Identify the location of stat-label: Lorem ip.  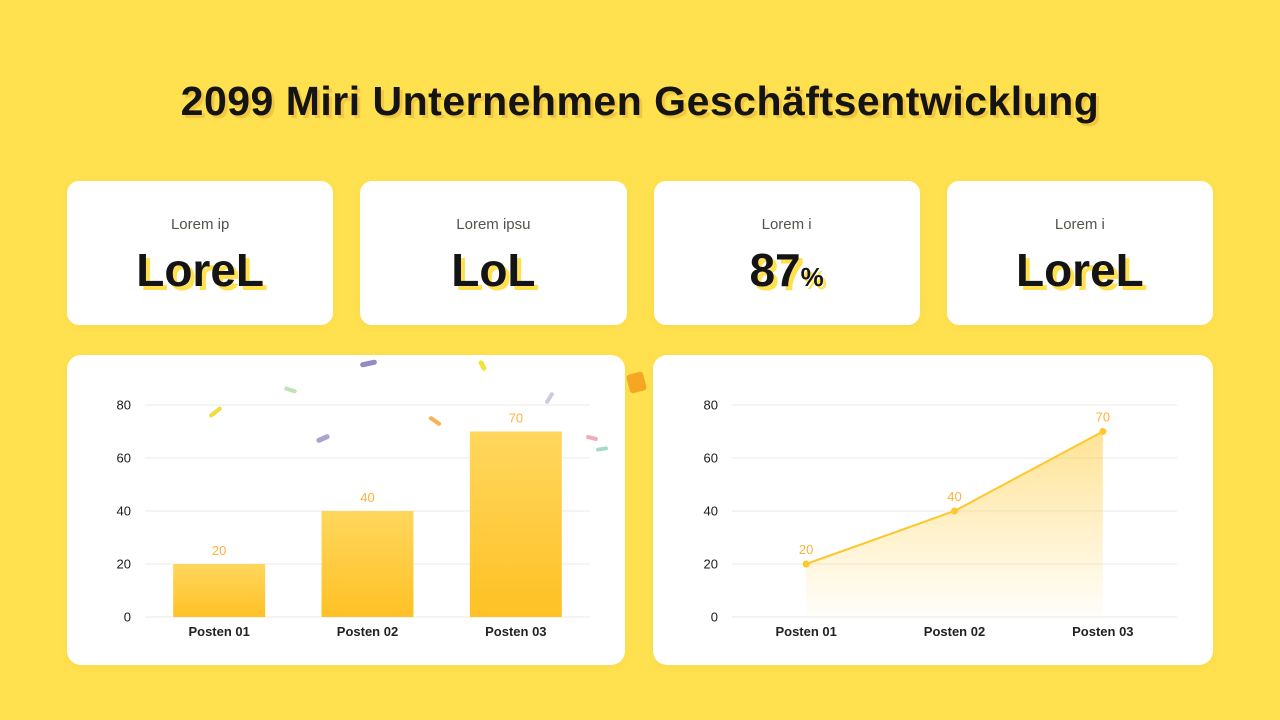
(200, 224).